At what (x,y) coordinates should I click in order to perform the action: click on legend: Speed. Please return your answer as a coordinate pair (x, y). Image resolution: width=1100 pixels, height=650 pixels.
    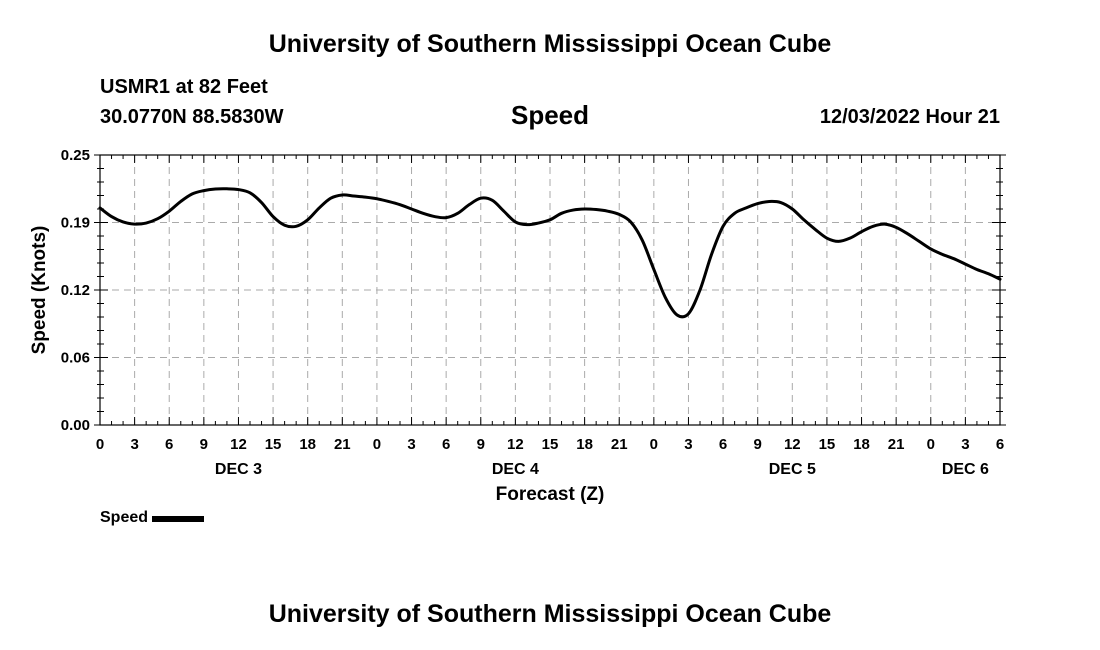
    Looking at the image, I should click on (152, 518).